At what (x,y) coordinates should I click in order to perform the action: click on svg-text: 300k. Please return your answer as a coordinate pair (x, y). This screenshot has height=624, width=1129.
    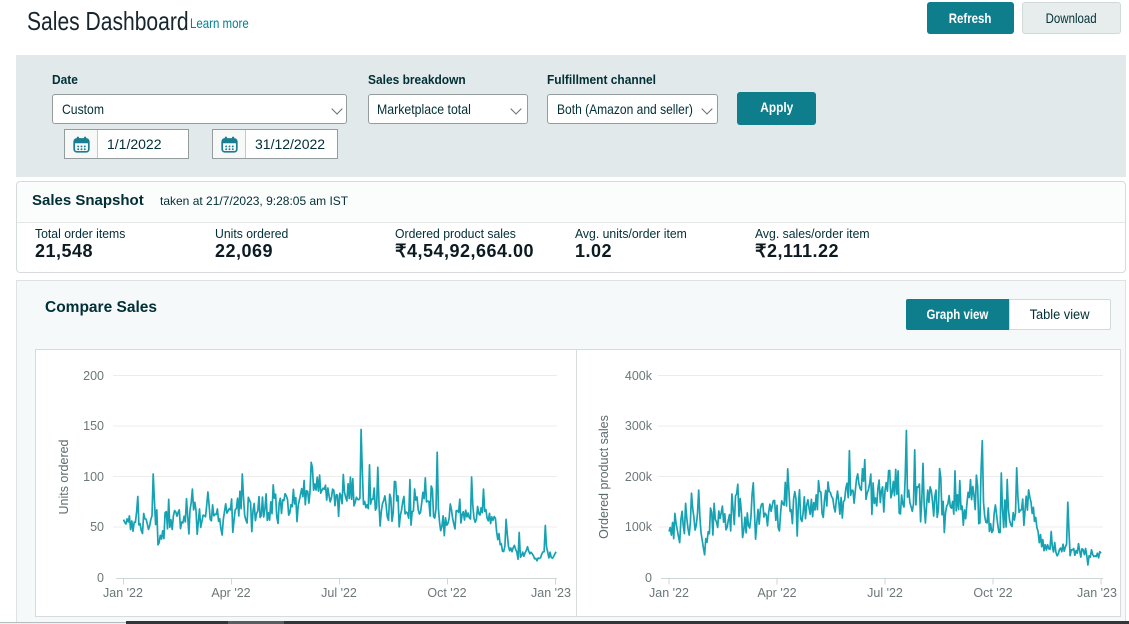
    Looking at the image, I should click on (639, 426).